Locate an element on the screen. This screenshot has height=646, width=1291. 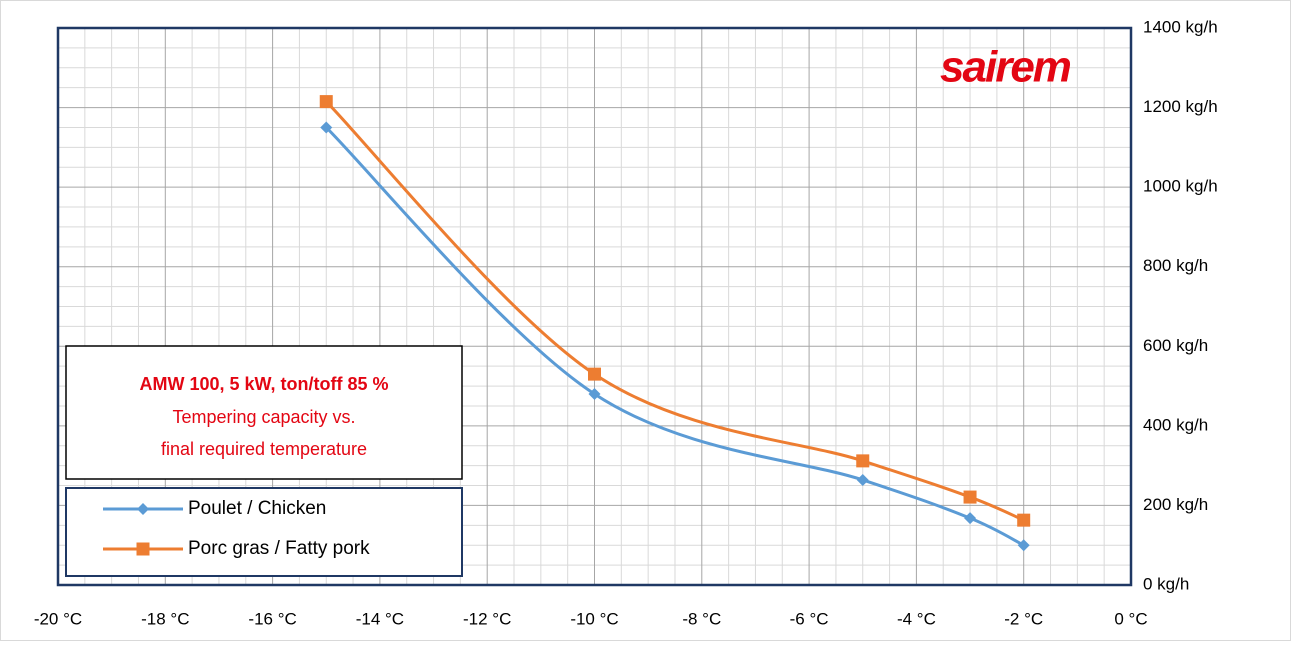
x-tick-label: -2 °C is located at coordinates (1023, 618).